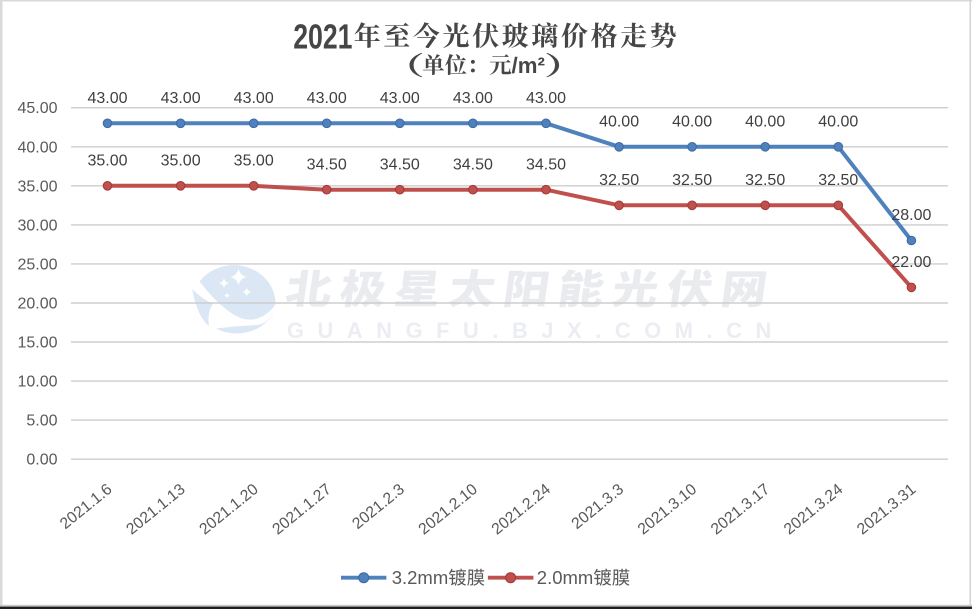 Image resolution: width=972 pixels, height=609 pixels. I want to click on svg-text: 3.2mm, so click(420, 577).